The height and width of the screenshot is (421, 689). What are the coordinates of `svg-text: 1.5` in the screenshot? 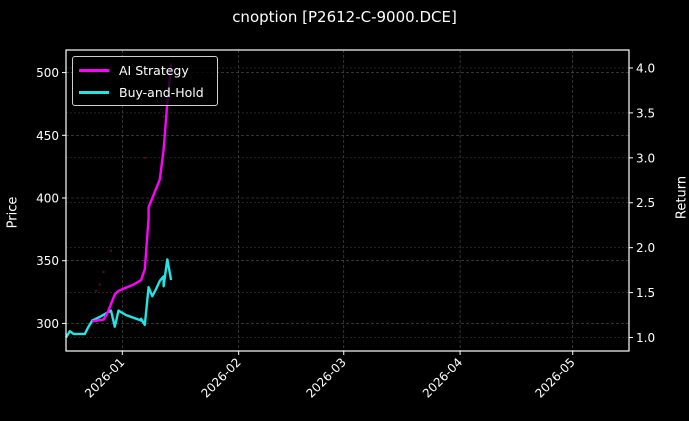 It's located at (645, 293).